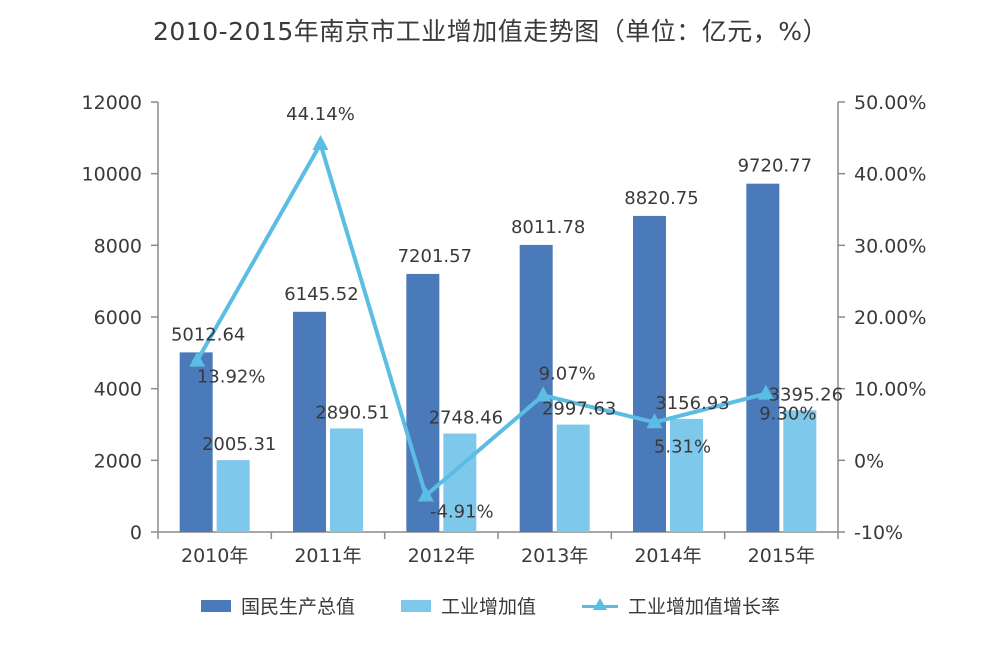  Describe the element at coordinates (775, 166) in the screenshot. I see `data-label-gdp: 9720.77` at that location.